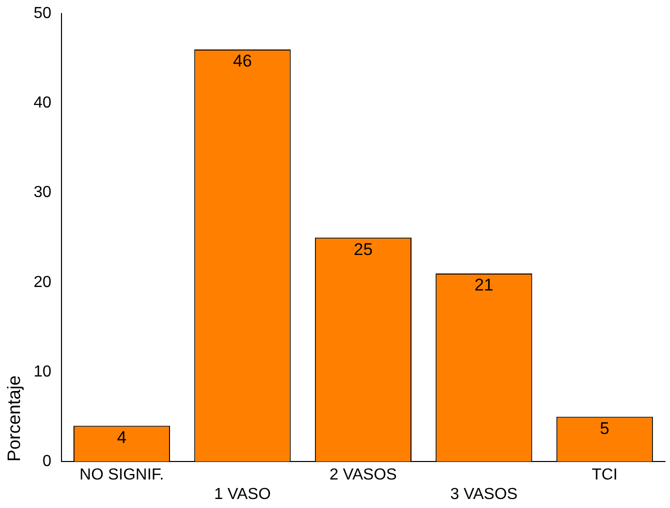 This screenshot has height=508, width=670. What do you see at coordinates (242, 494) in the screenshot?
I see `x-tick-label: 1 VASO` at bounding box center [242, 494].